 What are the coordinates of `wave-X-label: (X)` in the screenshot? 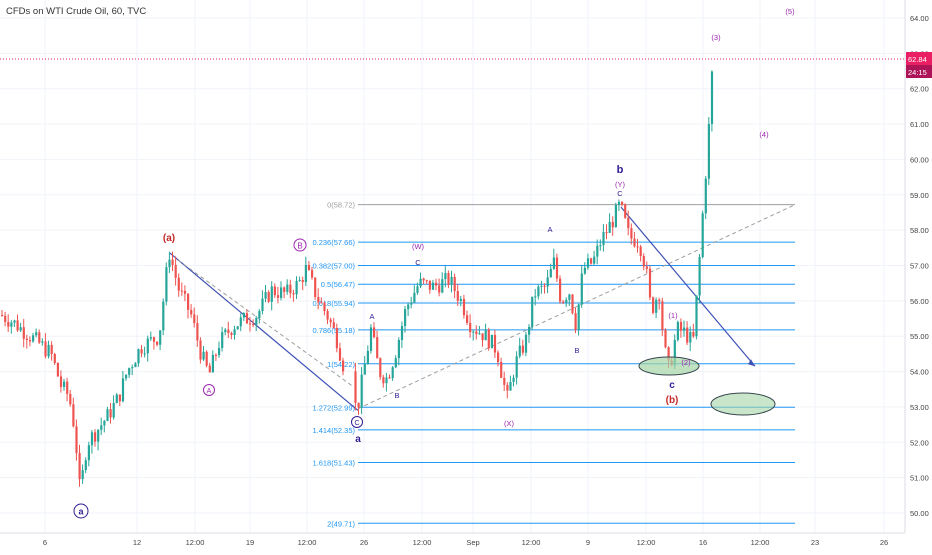 It's located at (509, 423).